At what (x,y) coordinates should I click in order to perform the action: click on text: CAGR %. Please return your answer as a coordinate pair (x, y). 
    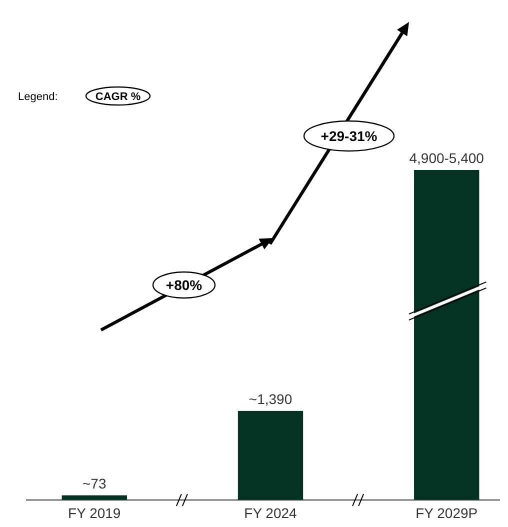
    Looking at the image, I should click on (118, 97).